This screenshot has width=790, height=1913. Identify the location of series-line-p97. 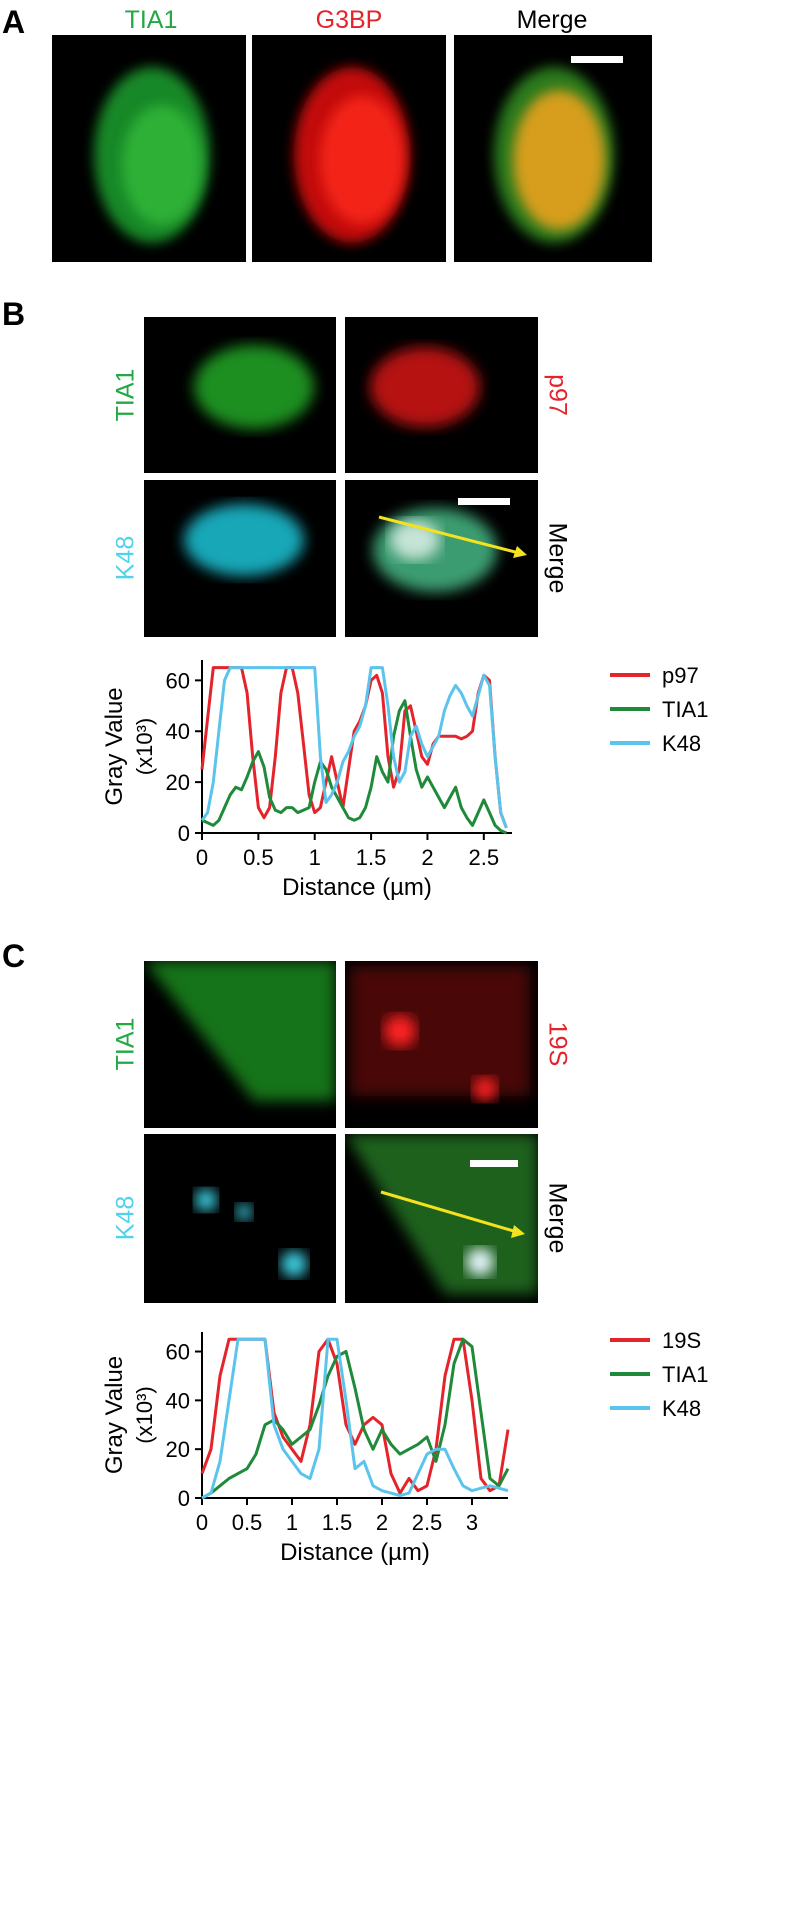
(354, 747).